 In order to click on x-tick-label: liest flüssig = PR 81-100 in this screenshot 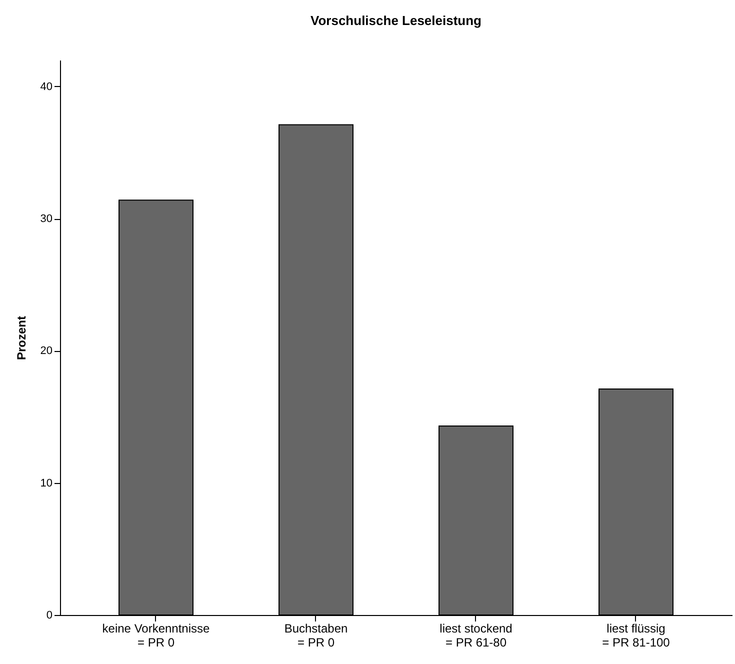, I will do `click(636, 636)`.